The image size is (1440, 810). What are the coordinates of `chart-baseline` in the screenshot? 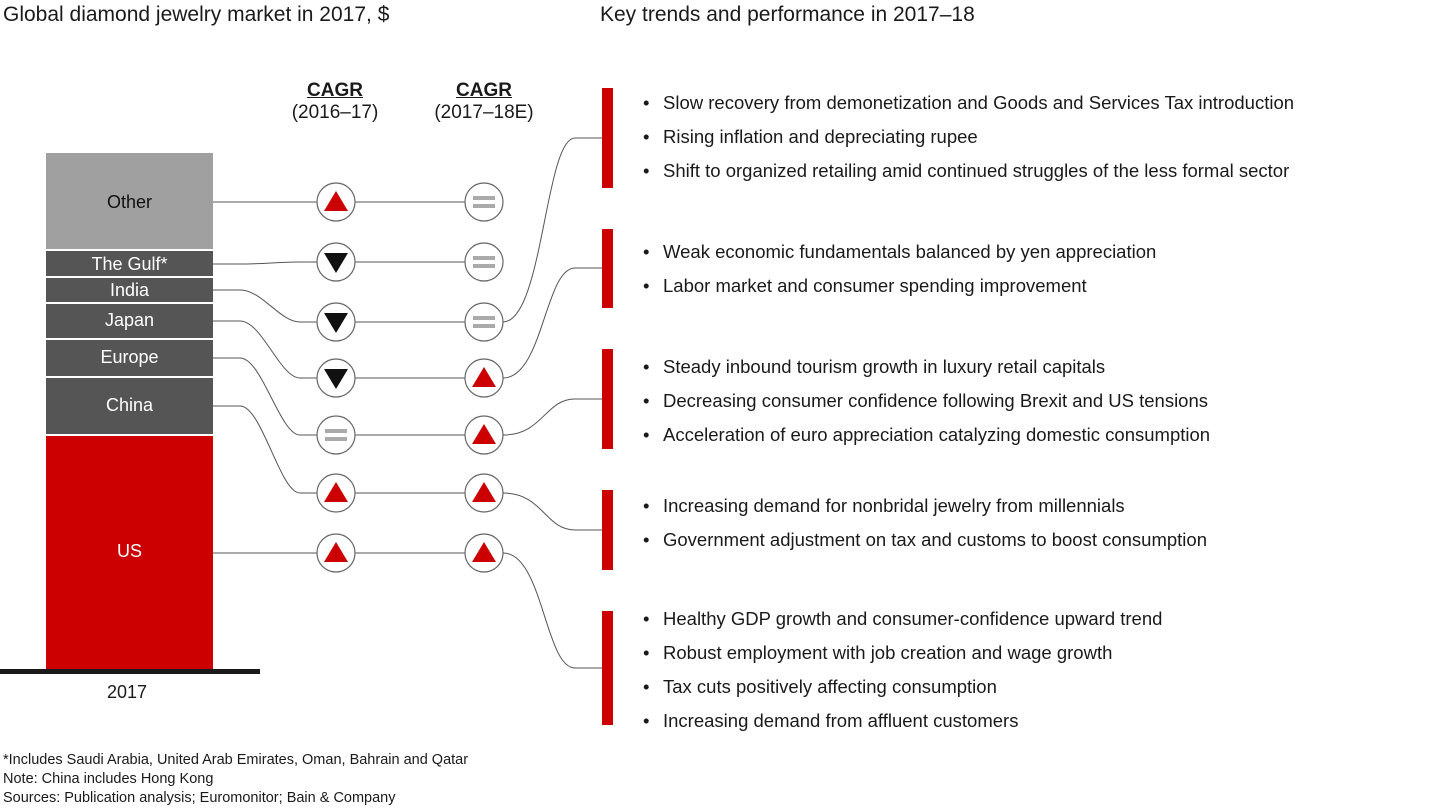 It's located at (130, 671).